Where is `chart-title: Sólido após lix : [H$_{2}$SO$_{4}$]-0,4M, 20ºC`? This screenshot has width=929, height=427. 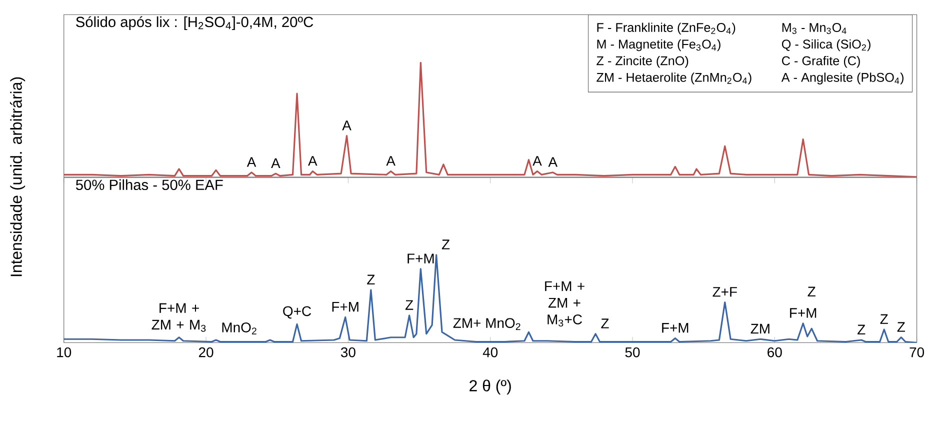 chart-title: Sólido após lix : [H$_{2}$SO$_{4}$]-0,4M, 20ºC is located at coordinates (195, 23).